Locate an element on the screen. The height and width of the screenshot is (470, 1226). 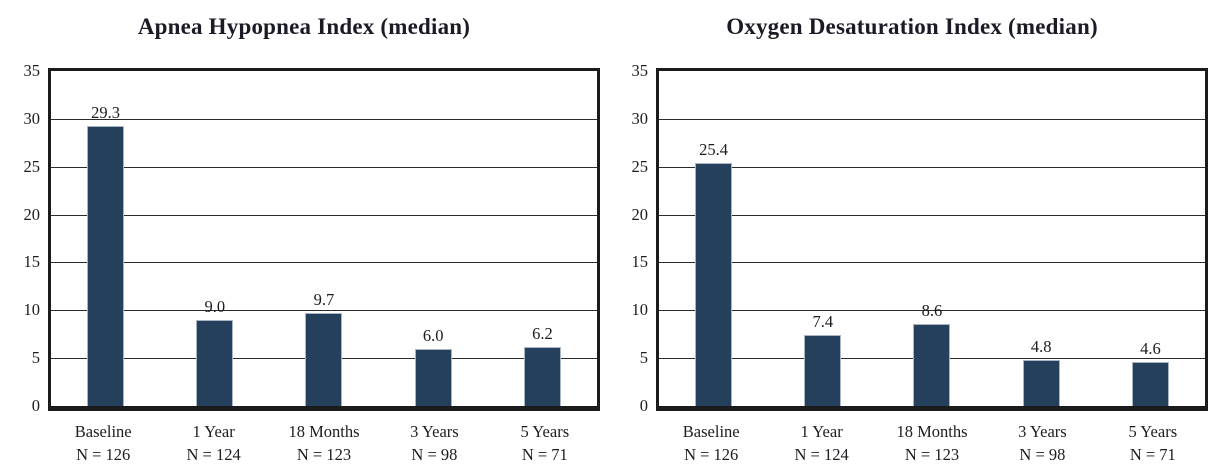
bar-value-label: 6.2 is located at coordinates (542, 333).